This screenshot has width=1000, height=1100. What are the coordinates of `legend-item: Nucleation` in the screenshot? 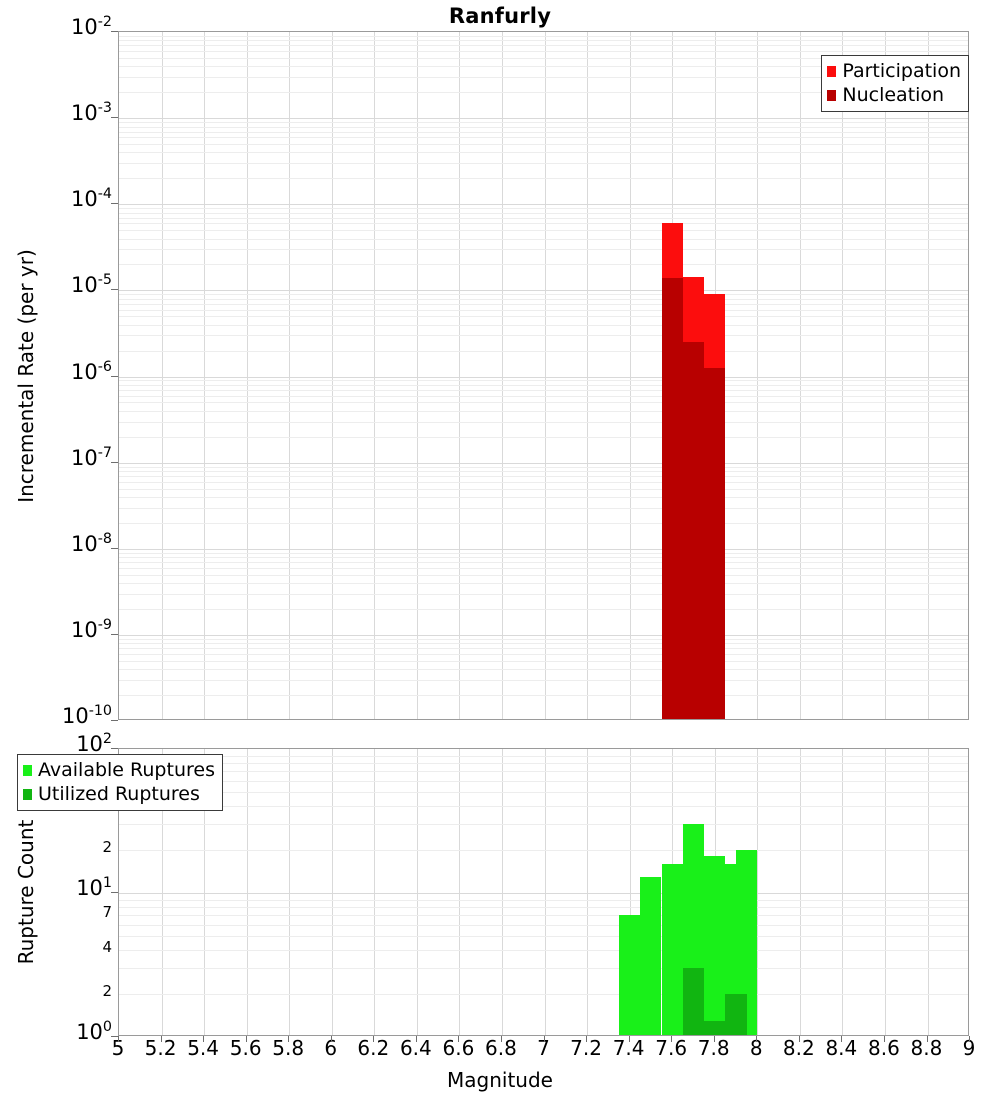 It's located at (894, 95).